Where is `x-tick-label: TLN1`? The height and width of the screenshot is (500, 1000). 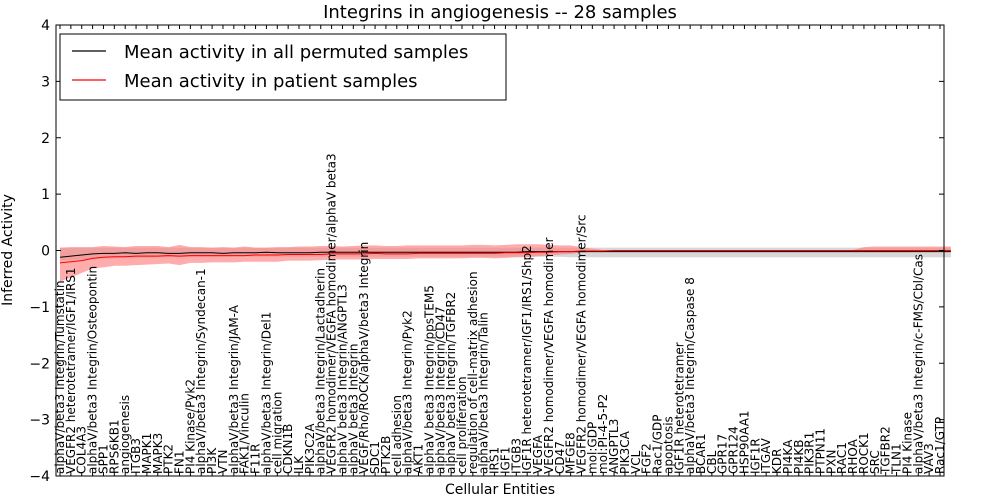 x-tick-label: TLN1 is located at coordinates (897, 459).